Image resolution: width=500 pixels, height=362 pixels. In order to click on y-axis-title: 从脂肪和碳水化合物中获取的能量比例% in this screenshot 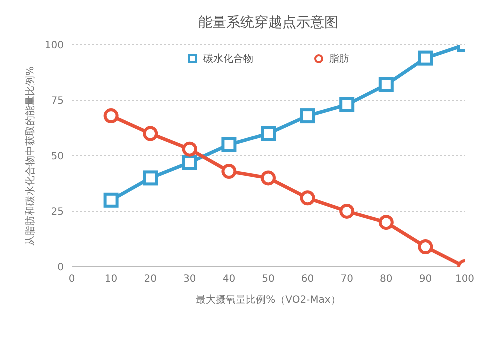, I will do `click(30, 156)`.